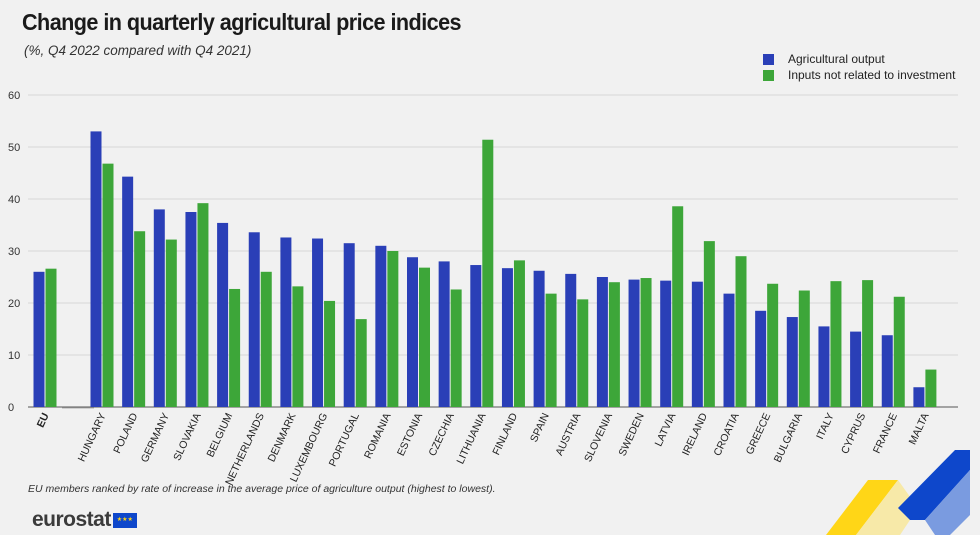 Image resolution: width=980 pixels, height=535 pixels. I want to click on bar-inputs-romania, so click(393, 329).